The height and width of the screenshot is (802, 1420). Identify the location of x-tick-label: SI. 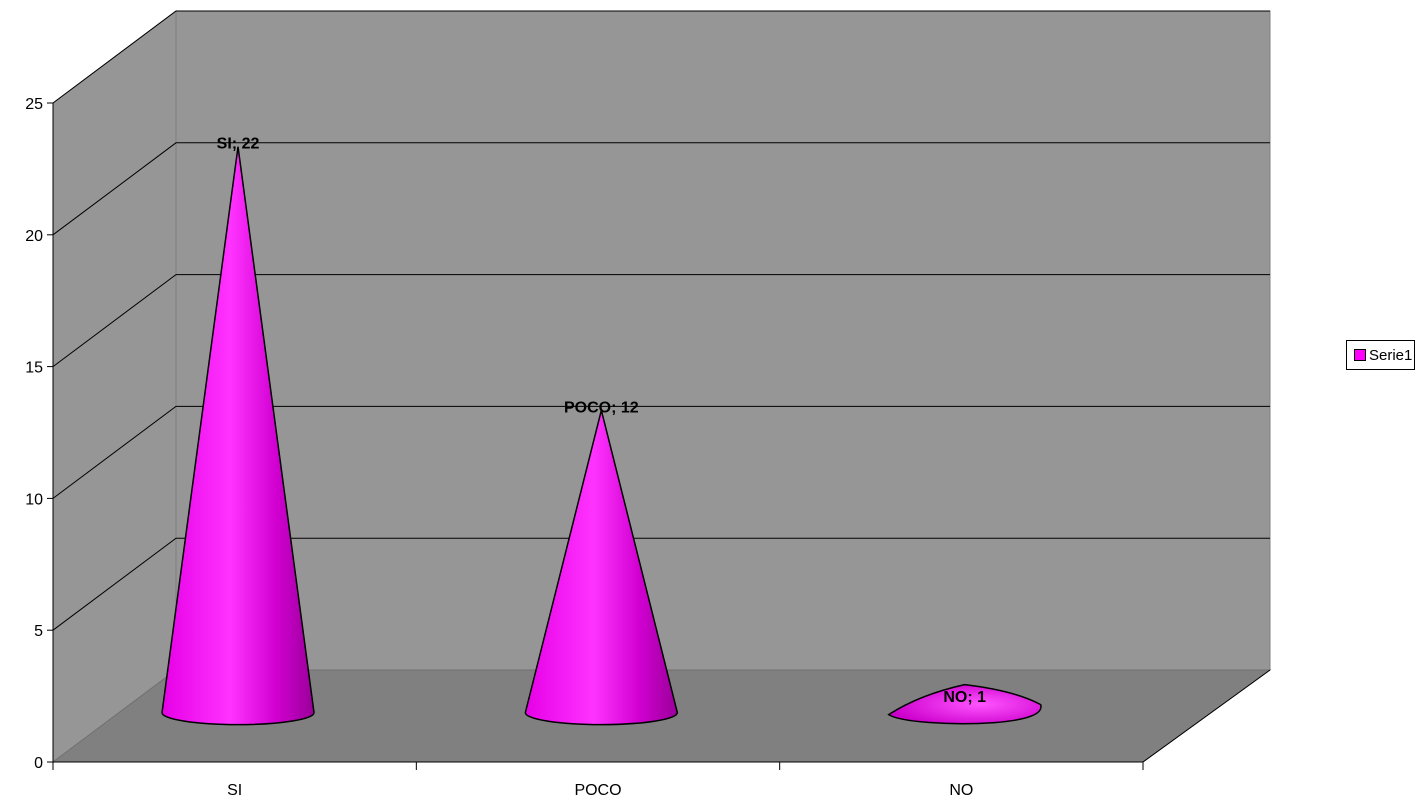
(234, 790).